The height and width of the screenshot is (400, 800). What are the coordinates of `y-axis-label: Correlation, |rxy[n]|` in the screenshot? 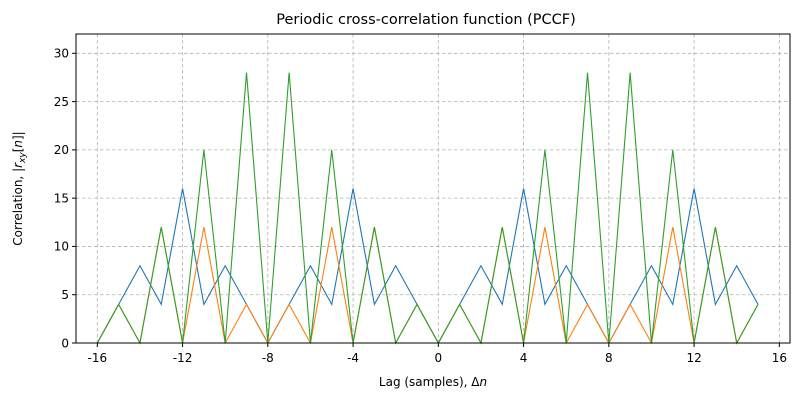 It's located at (19, 188).